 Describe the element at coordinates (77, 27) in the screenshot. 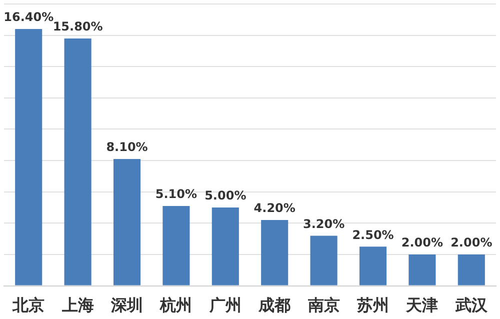

I see `data-label: 15.80%` at that location.